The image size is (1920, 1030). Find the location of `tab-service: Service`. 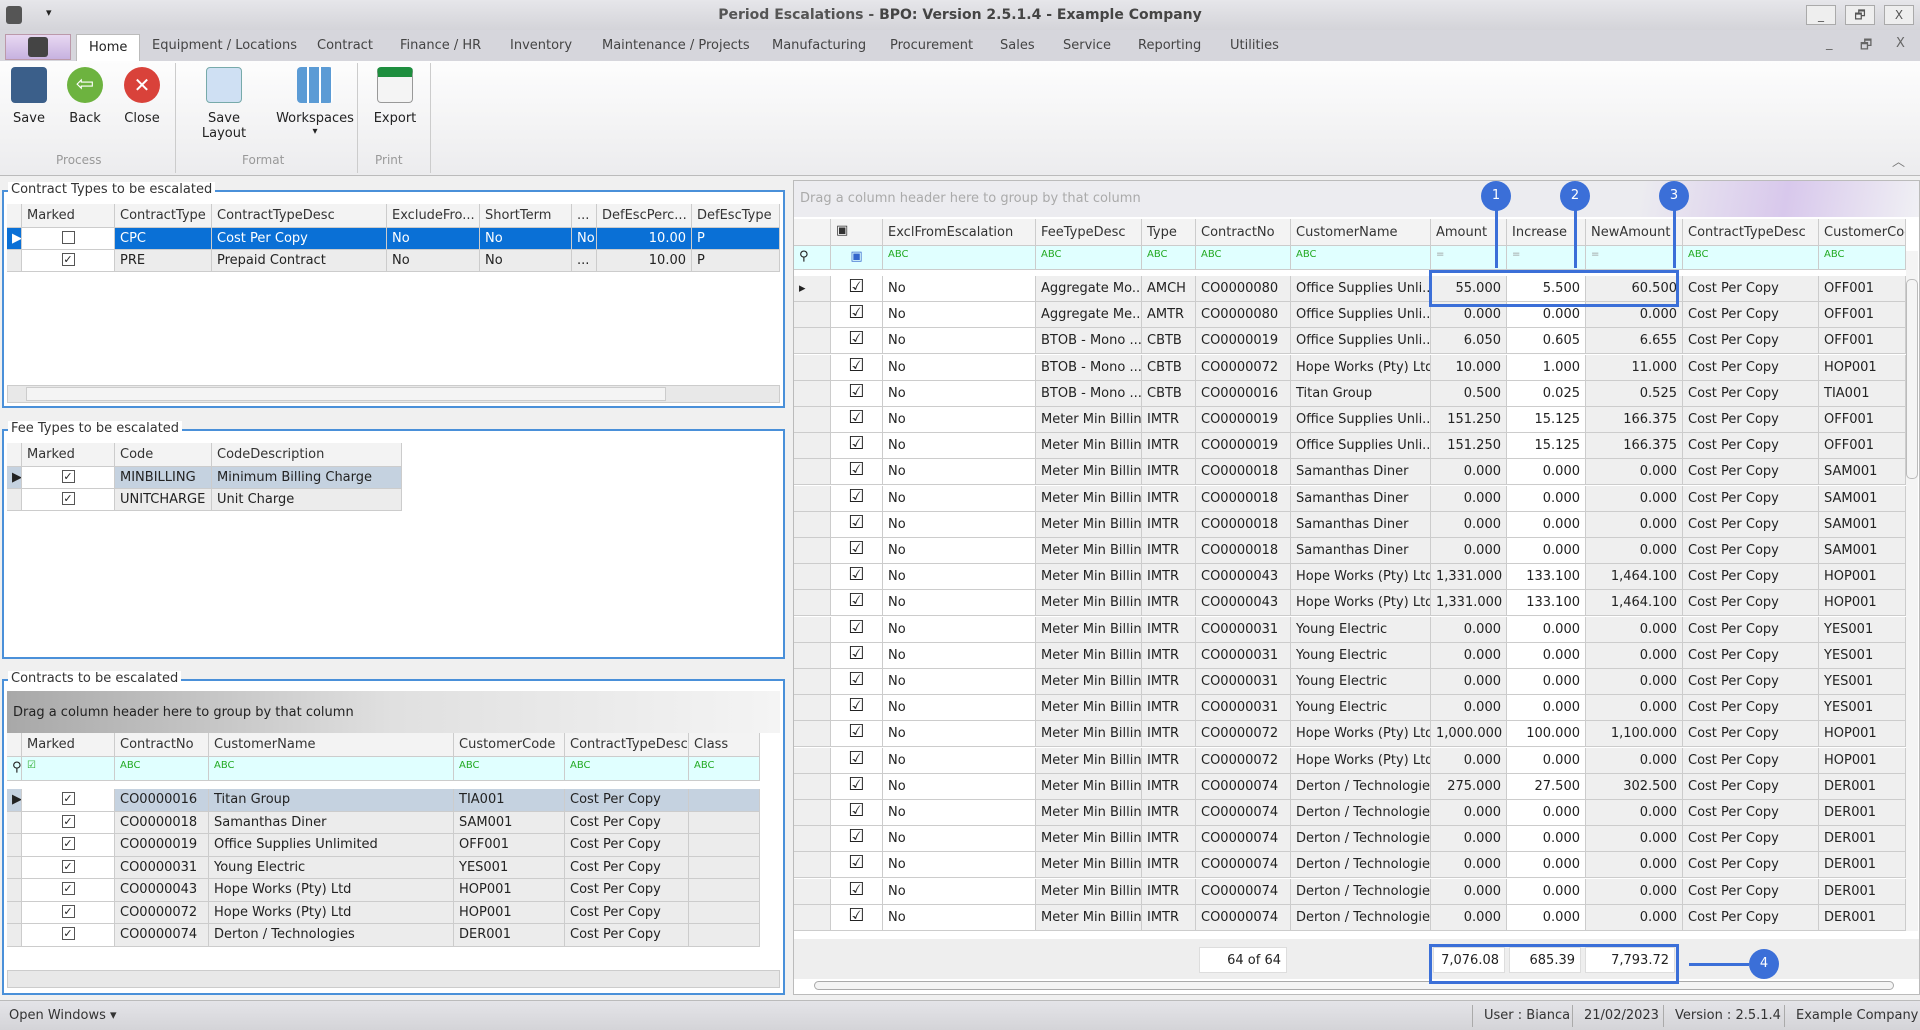

tab-service: Service is located at coordinates (1087, 45).